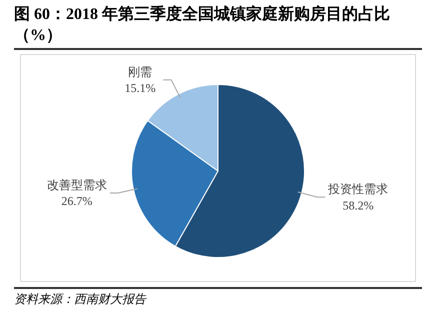 The image size is (430, 334). What do you see at coordinates (218, 27) in the screenshot?
I see `chart-title: 图 60：2018 年第三季度全国城镇家庭新购房目的占比（%）` at bounding box center [218, 27].